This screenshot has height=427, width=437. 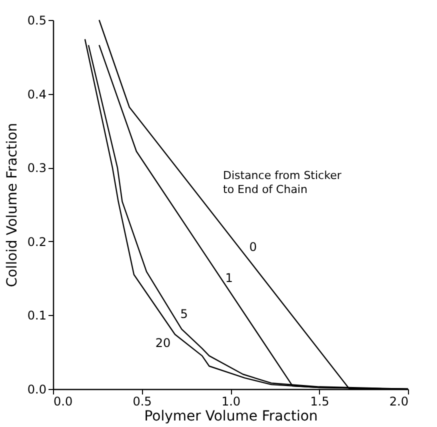 I want to click on series-label: 1, so click(x=229, y=278).